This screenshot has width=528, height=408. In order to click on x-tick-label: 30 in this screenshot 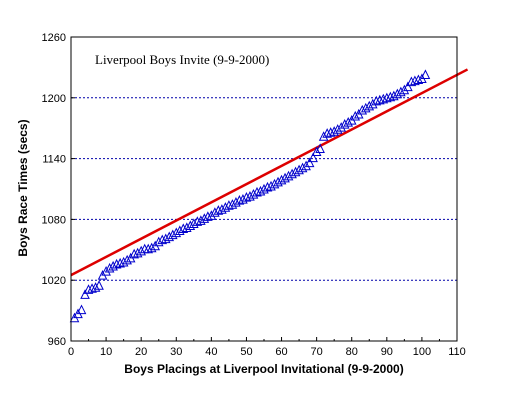, I will do `click(176, 352)`.